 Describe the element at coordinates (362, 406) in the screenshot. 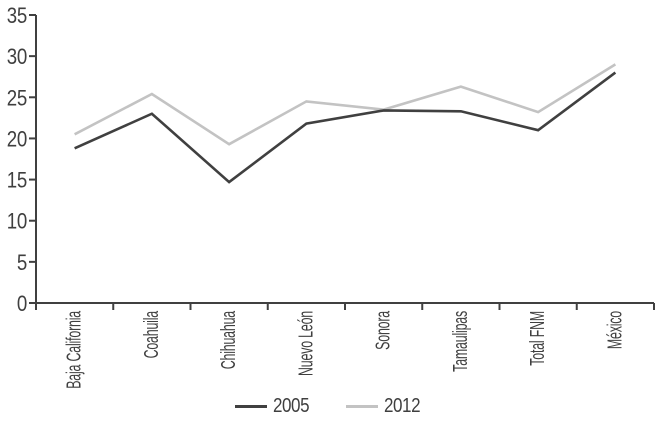

I see `legend-swatch-2012` at that location.